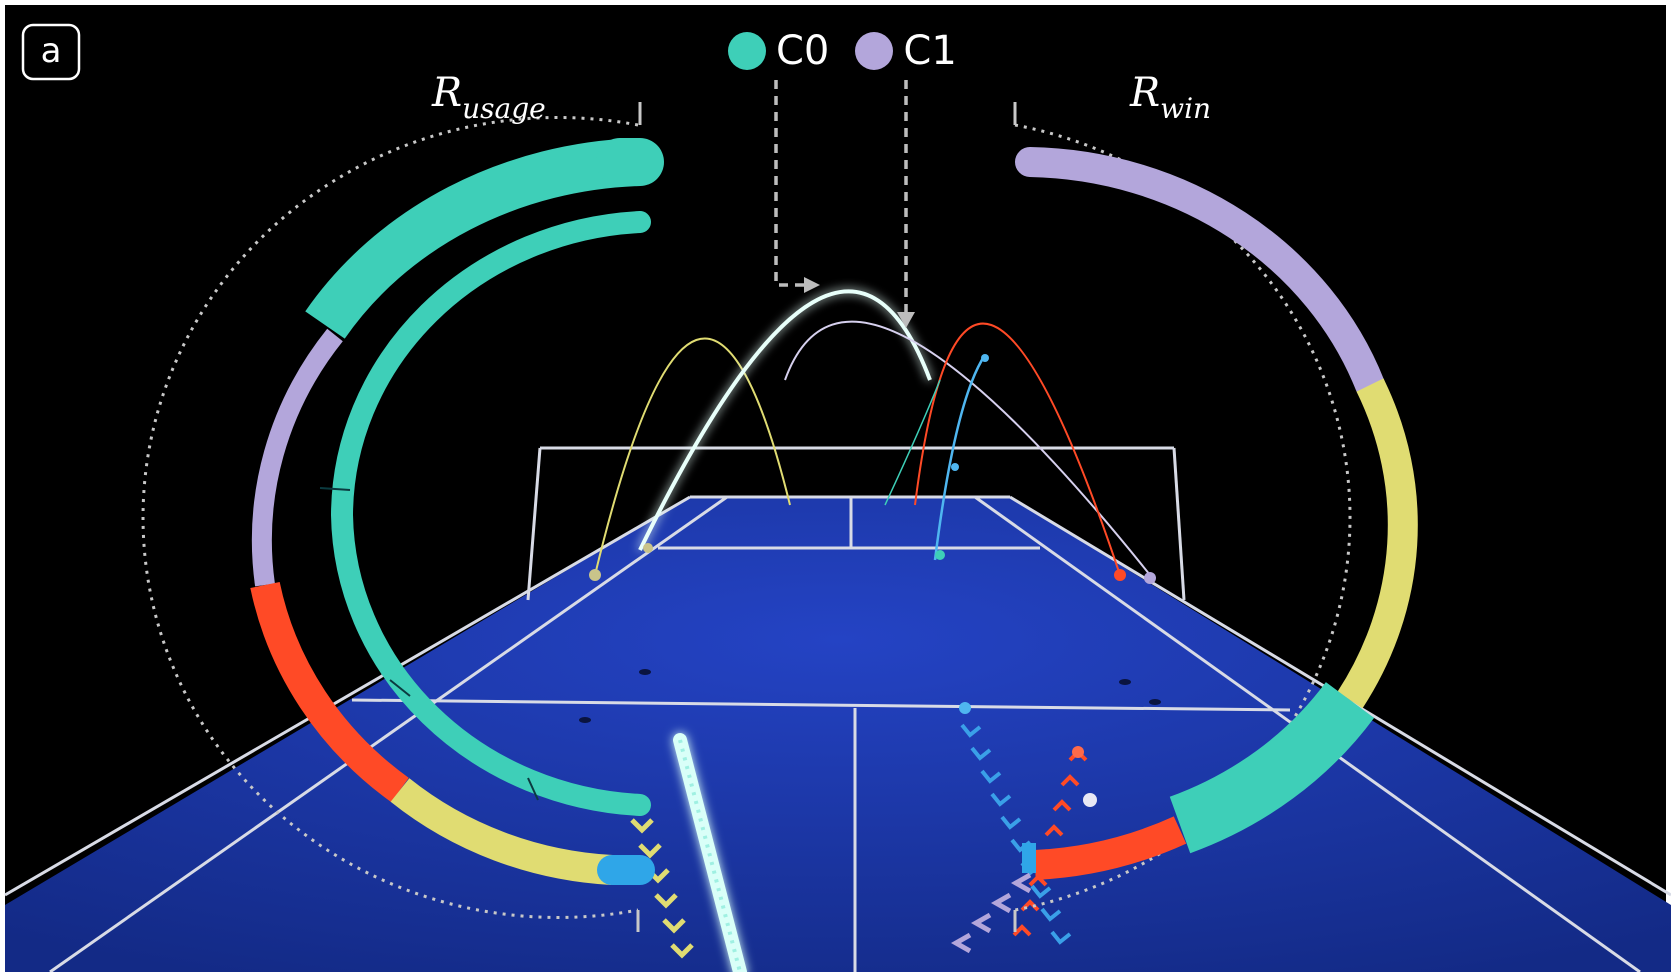 The height and width of the screenshot is (972, 1671). Describe the element at coordinates (841, 196) in the screenshot. I see `dashed-arrow-icon` at that location.